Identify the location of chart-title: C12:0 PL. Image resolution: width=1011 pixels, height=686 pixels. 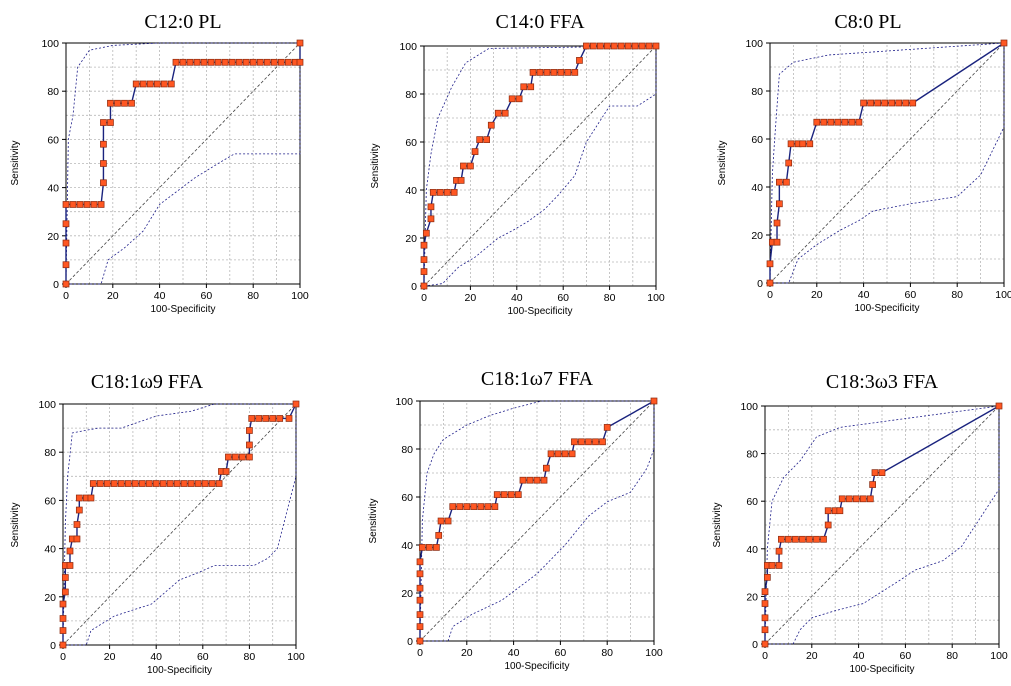
(182, 22).